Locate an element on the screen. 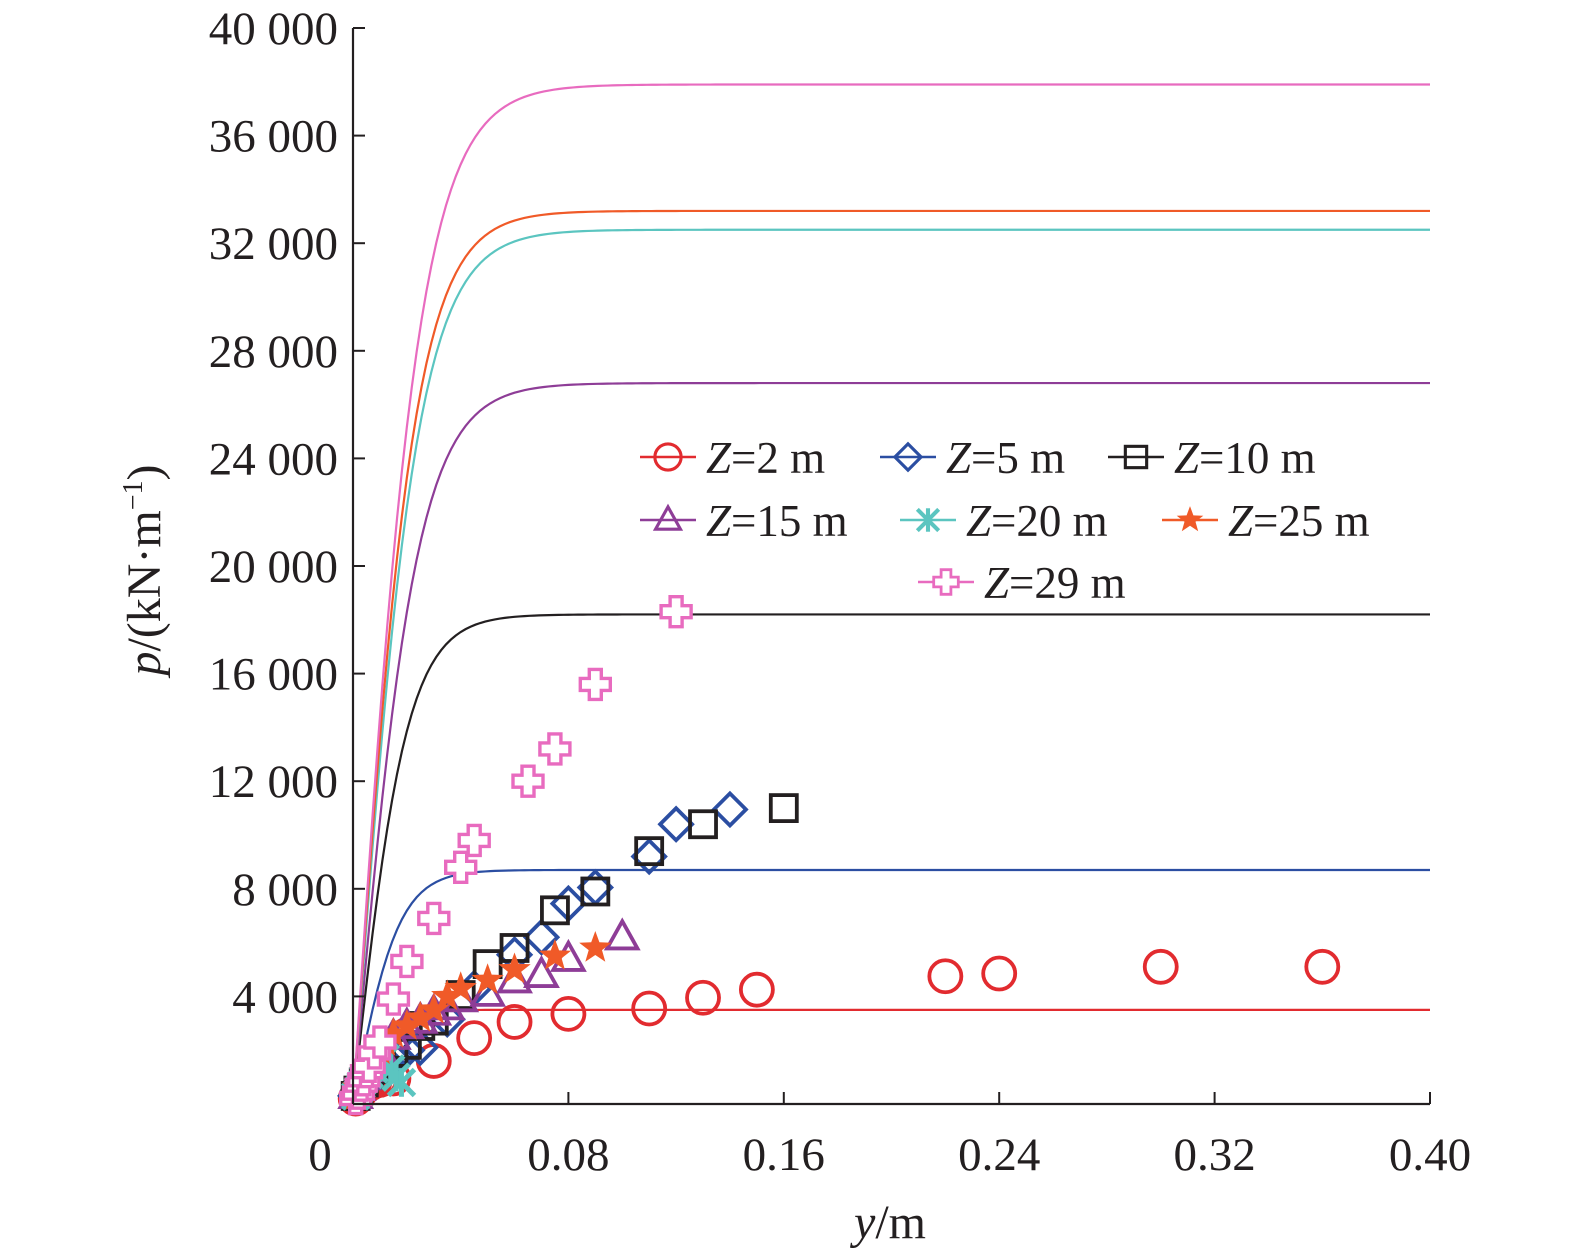 The image size is (1575, 1259). y-axis-label: p/(kN·m−1) is located at coordinates (144, 571).